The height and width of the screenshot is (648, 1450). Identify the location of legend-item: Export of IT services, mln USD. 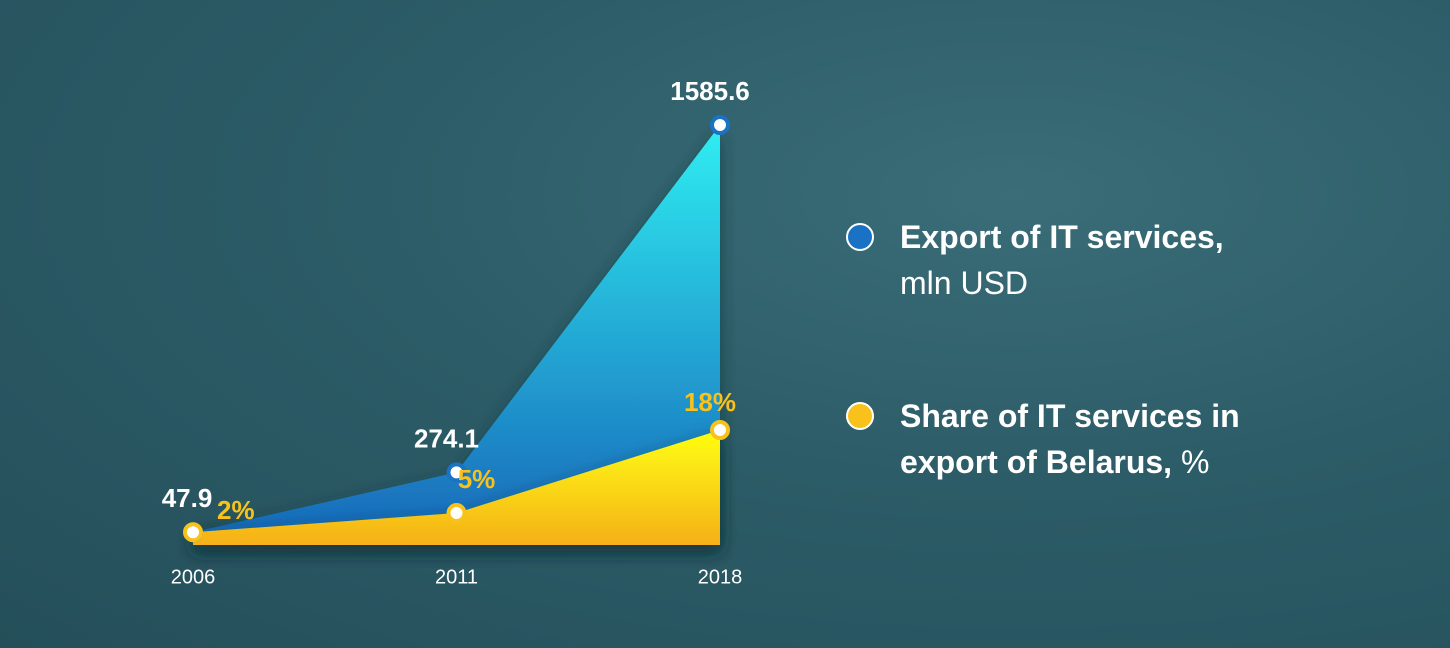
(1091, 260).